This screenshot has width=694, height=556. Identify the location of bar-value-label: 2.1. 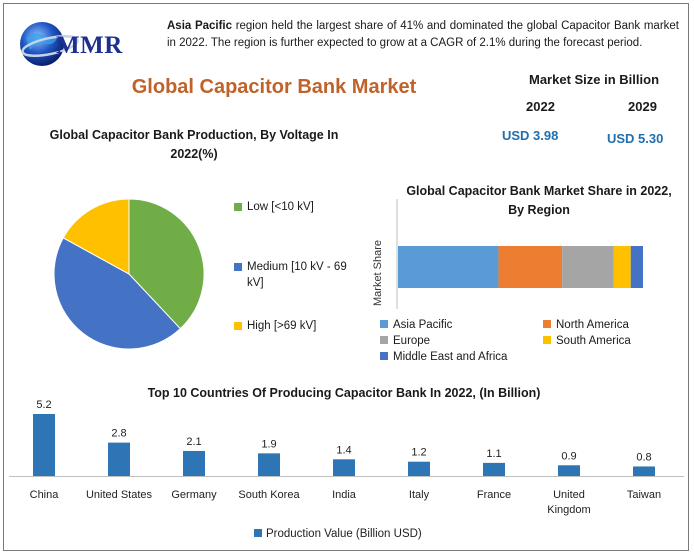
(193, 442).